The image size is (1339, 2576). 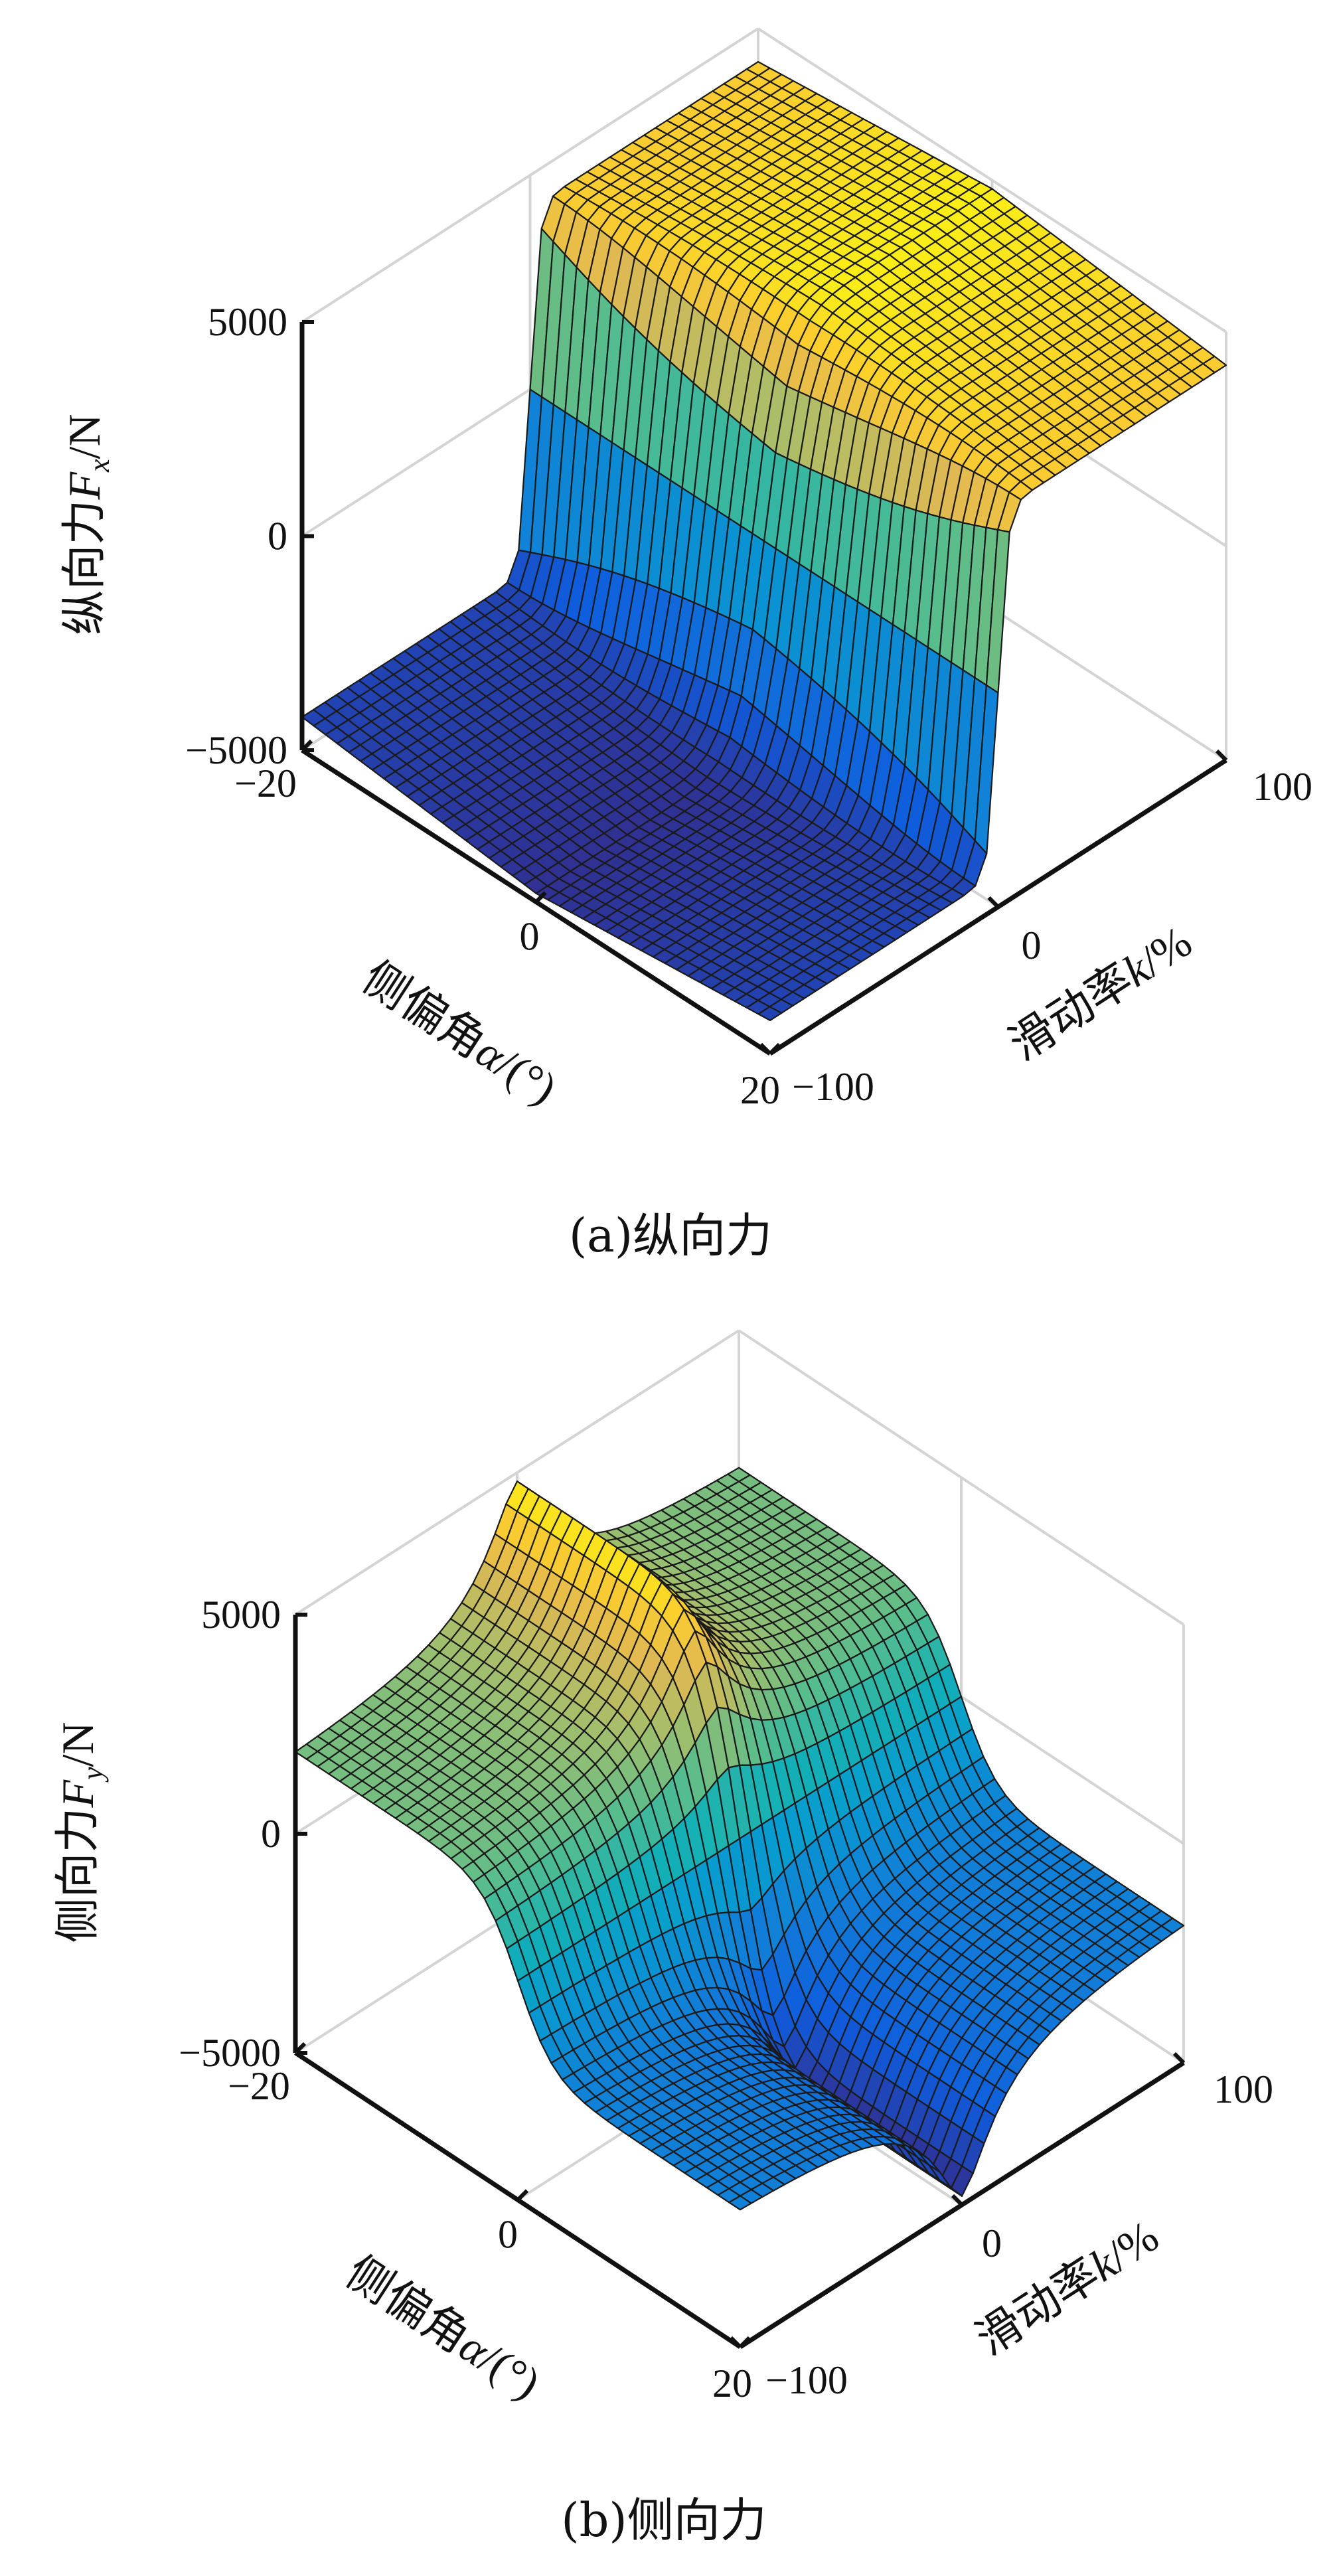 I want to click on figure-caption: (a)纵向力, so click(x=670, y=1235).